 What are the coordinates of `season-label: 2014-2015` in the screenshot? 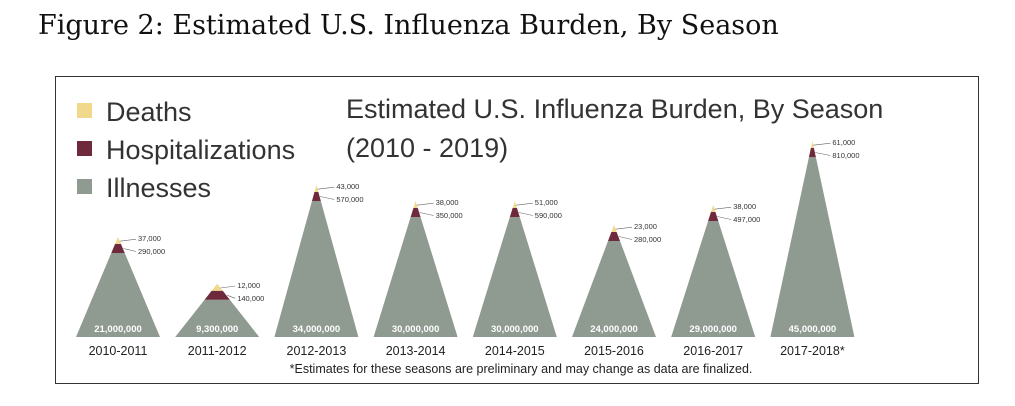 It's located at (515, 351).